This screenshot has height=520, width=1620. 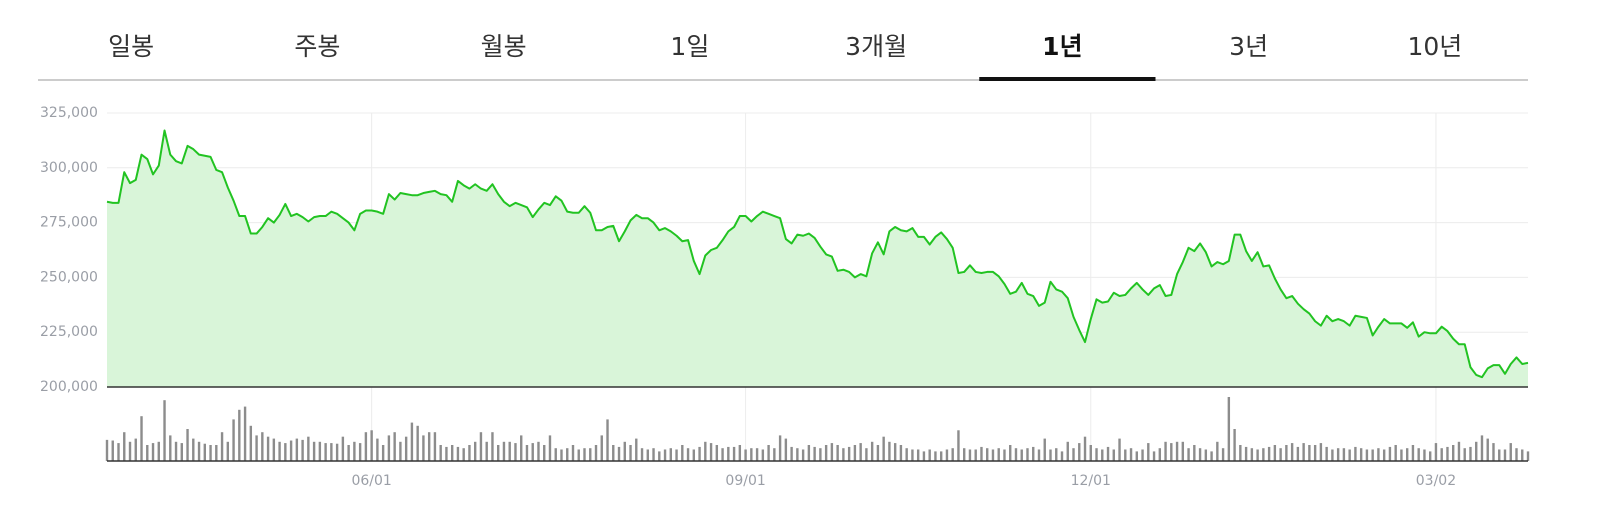 What do you see at coordinates (317, 46) in the screenshot?
I see `tab: 주봉` at bounding box center [317, 46].